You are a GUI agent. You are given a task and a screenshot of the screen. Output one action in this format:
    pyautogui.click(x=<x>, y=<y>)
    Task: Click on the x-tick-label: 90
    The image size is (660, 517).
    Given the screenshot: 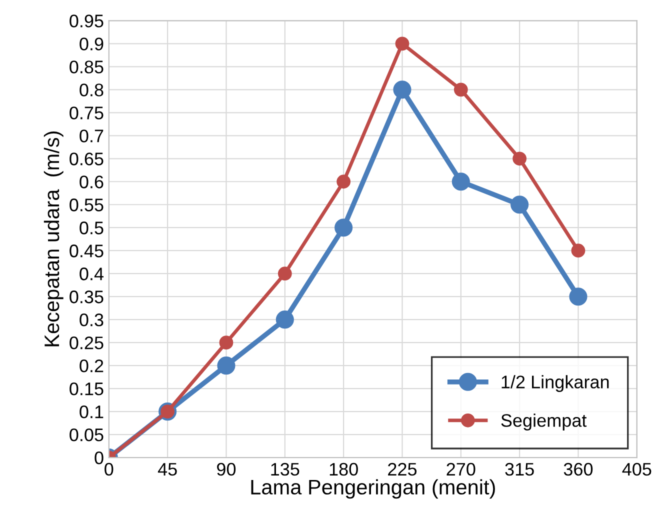 What is the action you would take?
    pyautogui.click(x=226, y=469)
    